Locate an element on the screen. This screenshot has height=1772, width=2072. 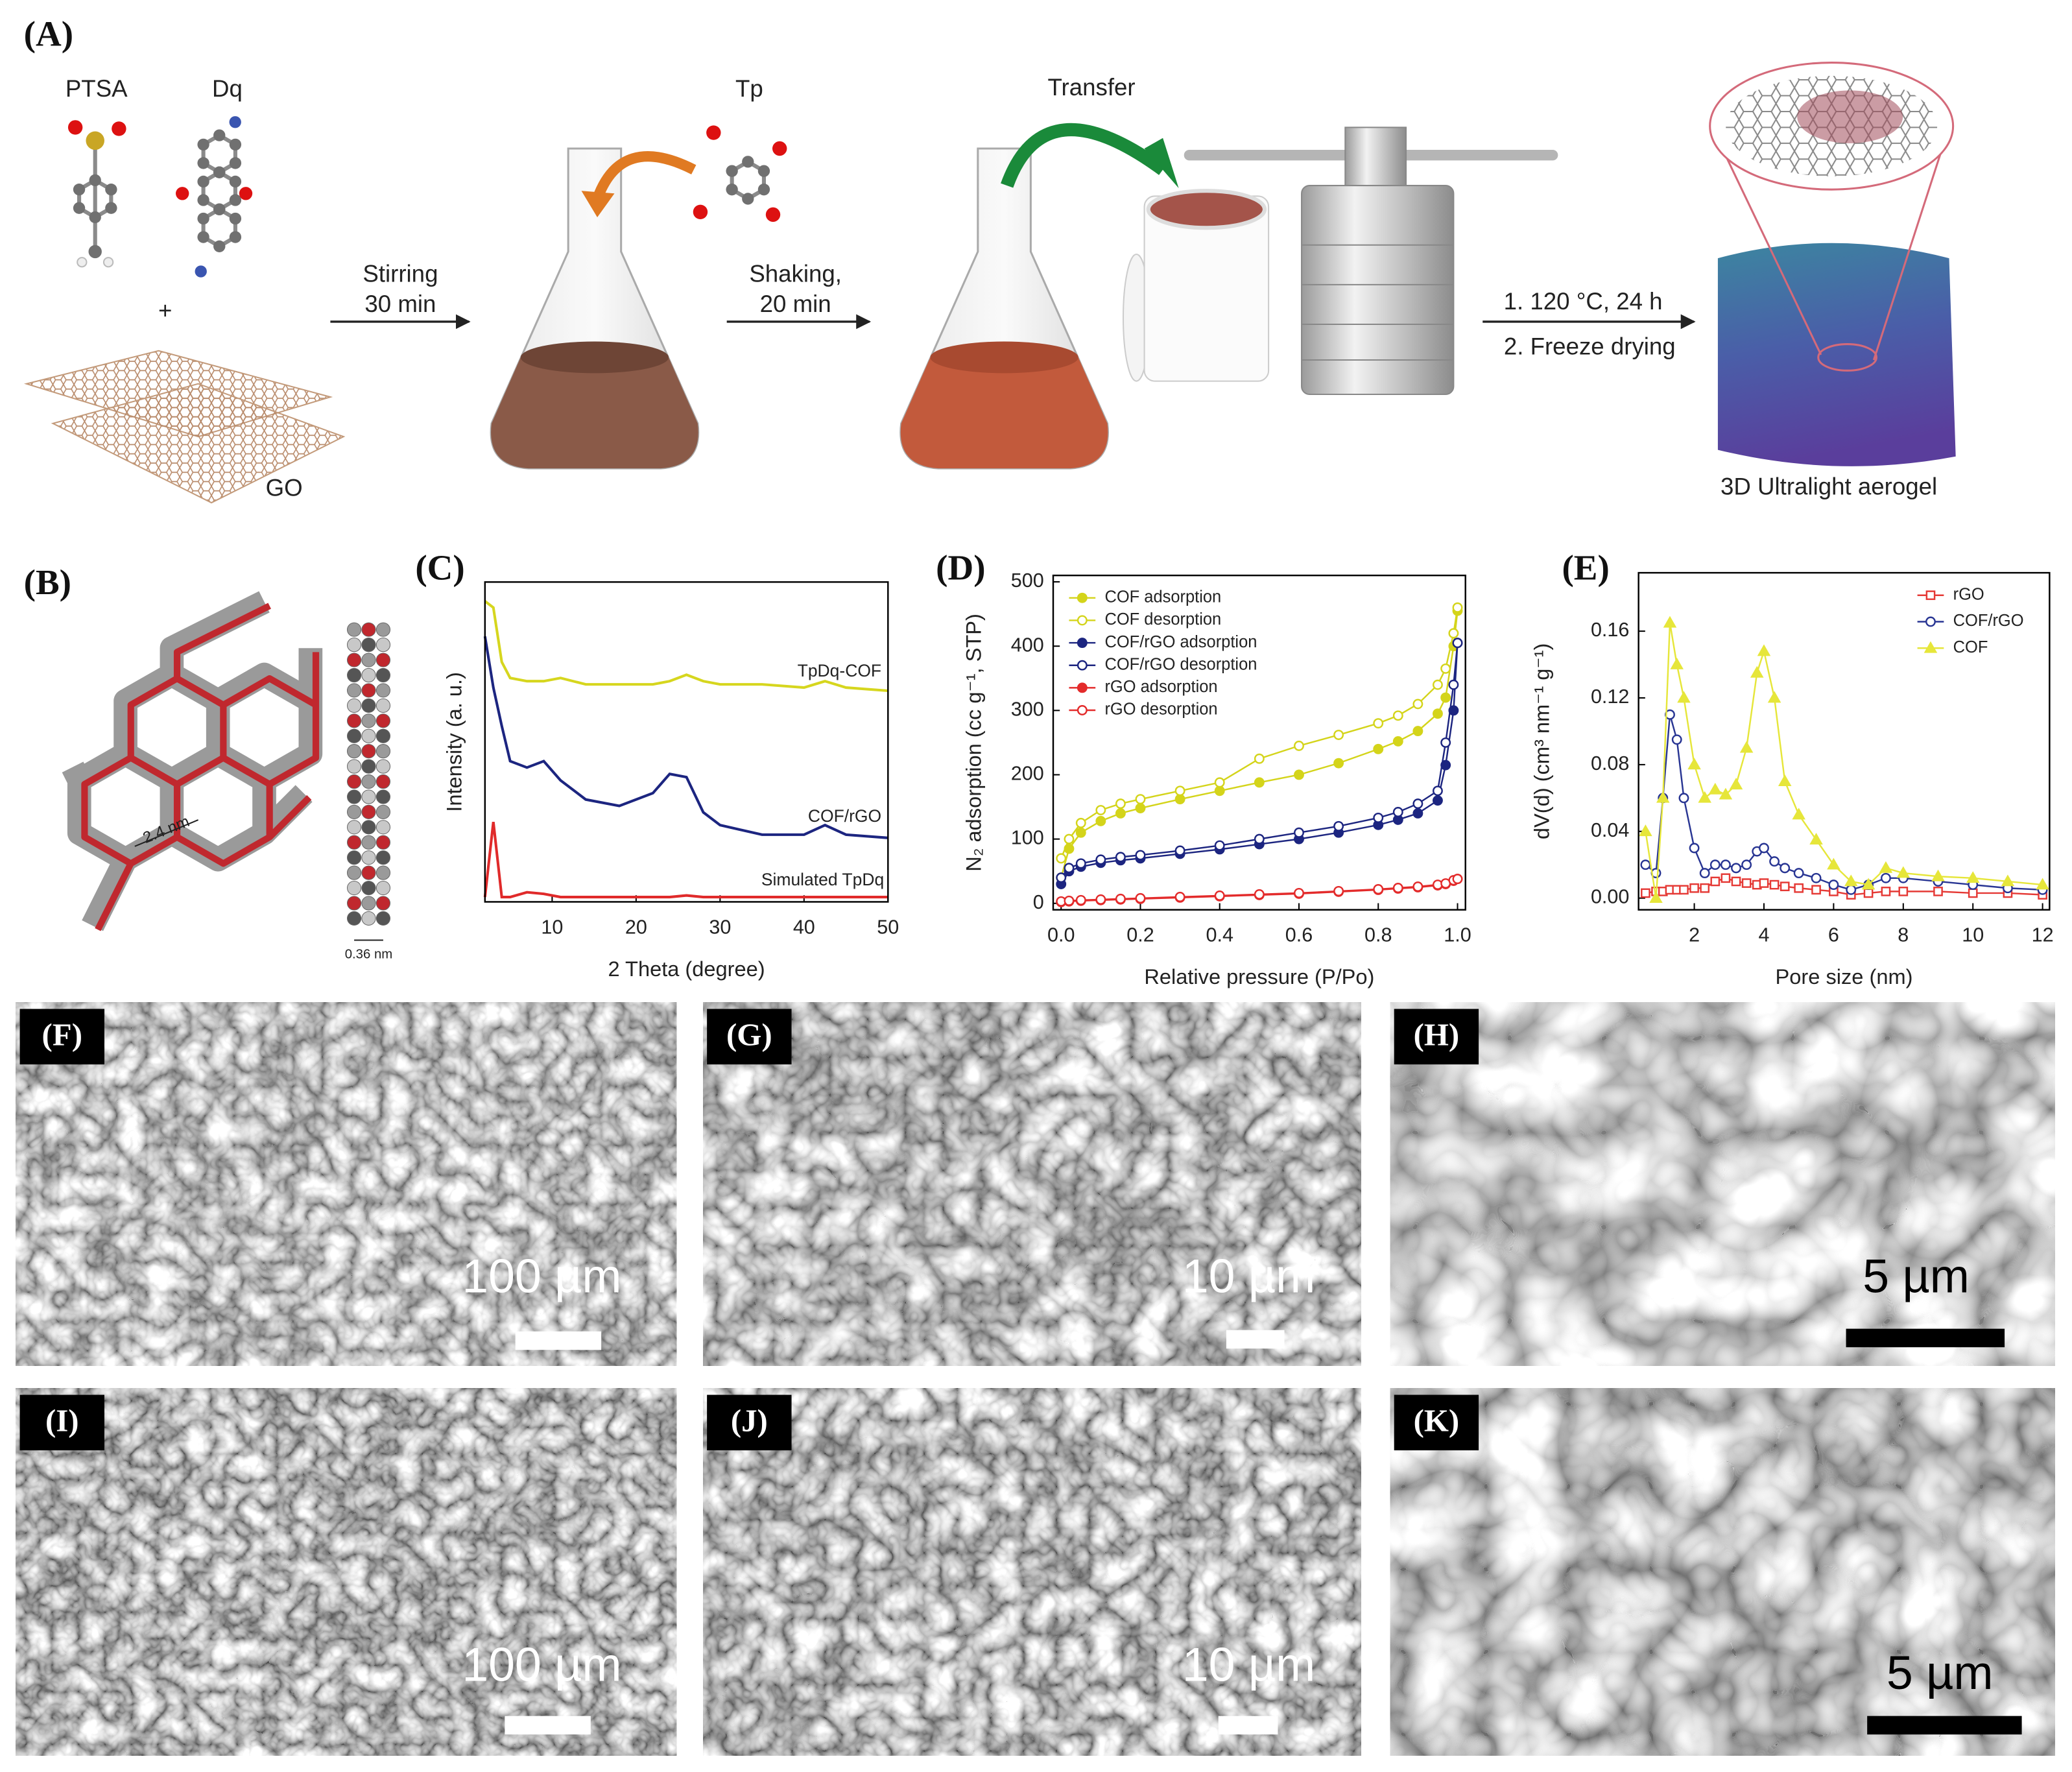
y-tick-label: 400 is located at coordinates (1027, 645).